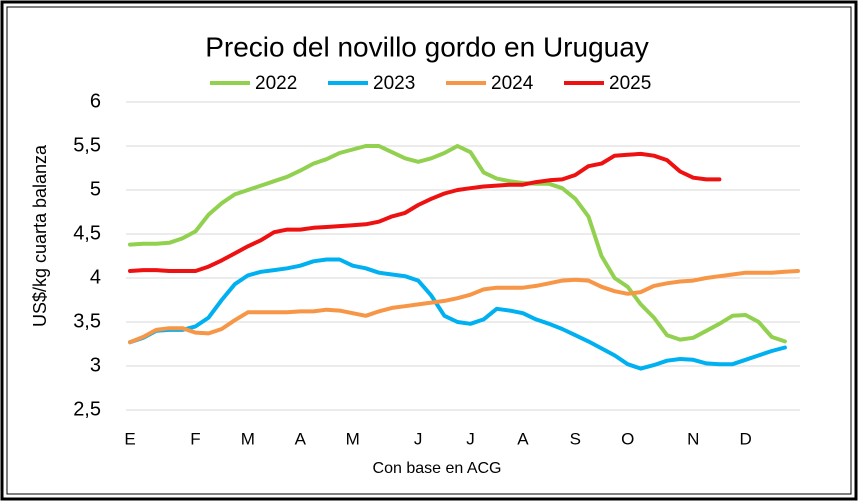  Describe the element at coordinates (95, 189) in the screenshot. I see `y-tick-label: 5` at that location.